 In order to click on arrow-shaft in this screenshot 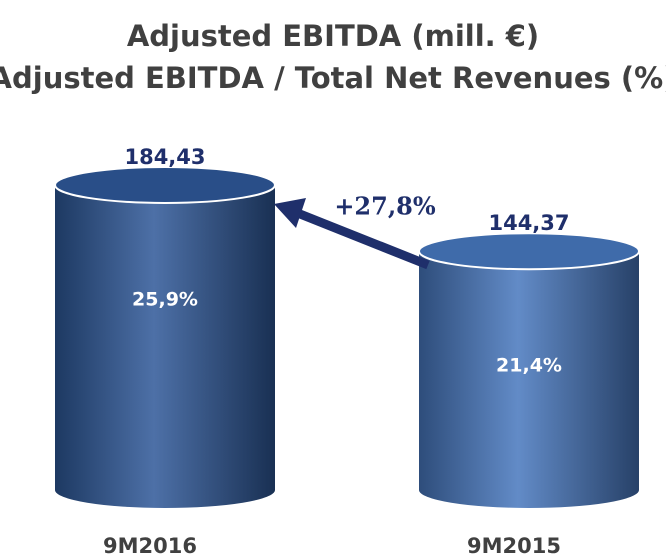, I will do `click(364, 239)`.